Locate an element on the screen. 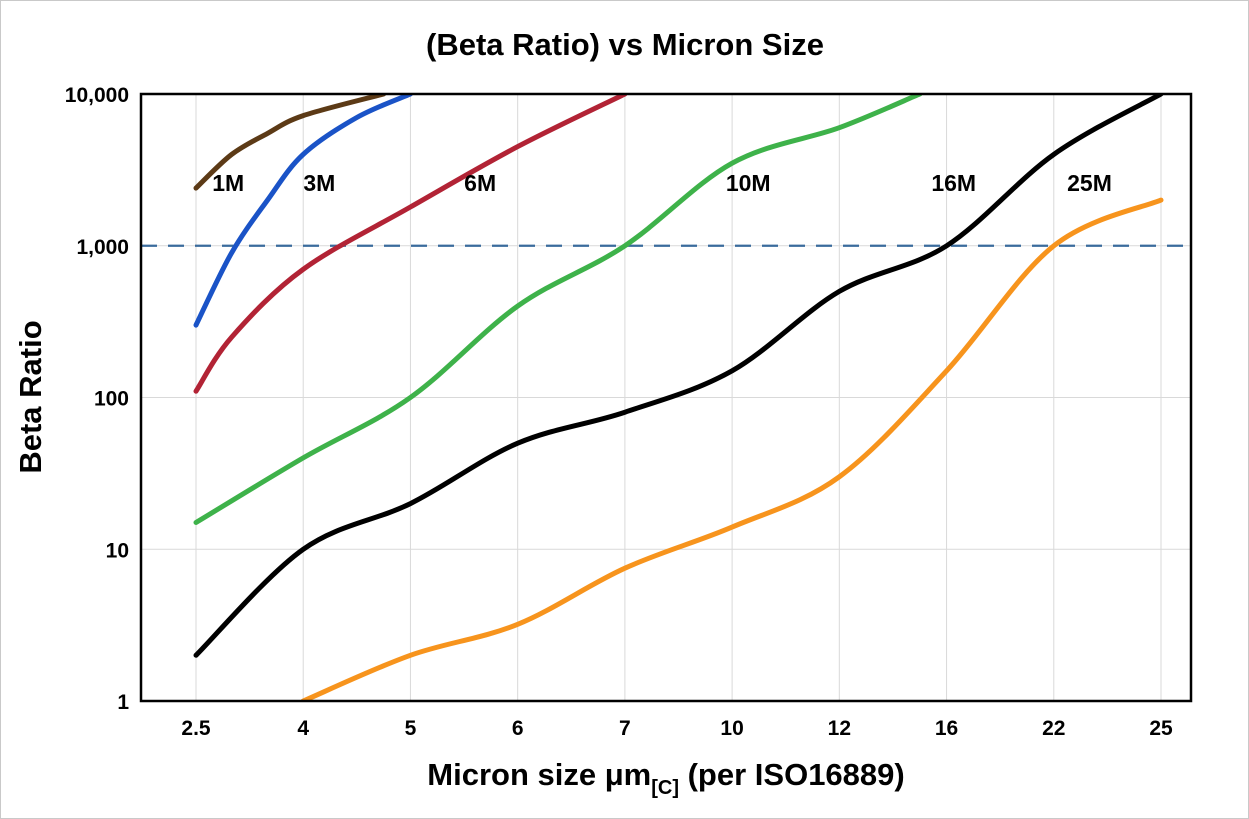 The image size is (1249, 819). series-label-10m: 10M is located at coordinates (748, 183).